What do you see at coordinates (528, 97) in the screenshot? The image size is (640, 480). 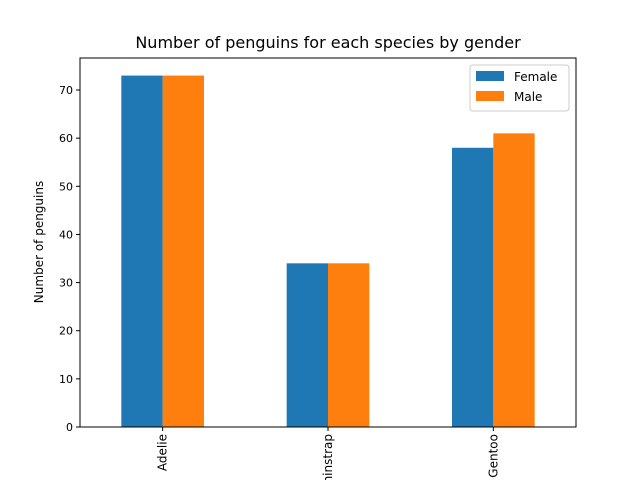 I see `legend-label-male: Male` at bounding box center [528, 97].